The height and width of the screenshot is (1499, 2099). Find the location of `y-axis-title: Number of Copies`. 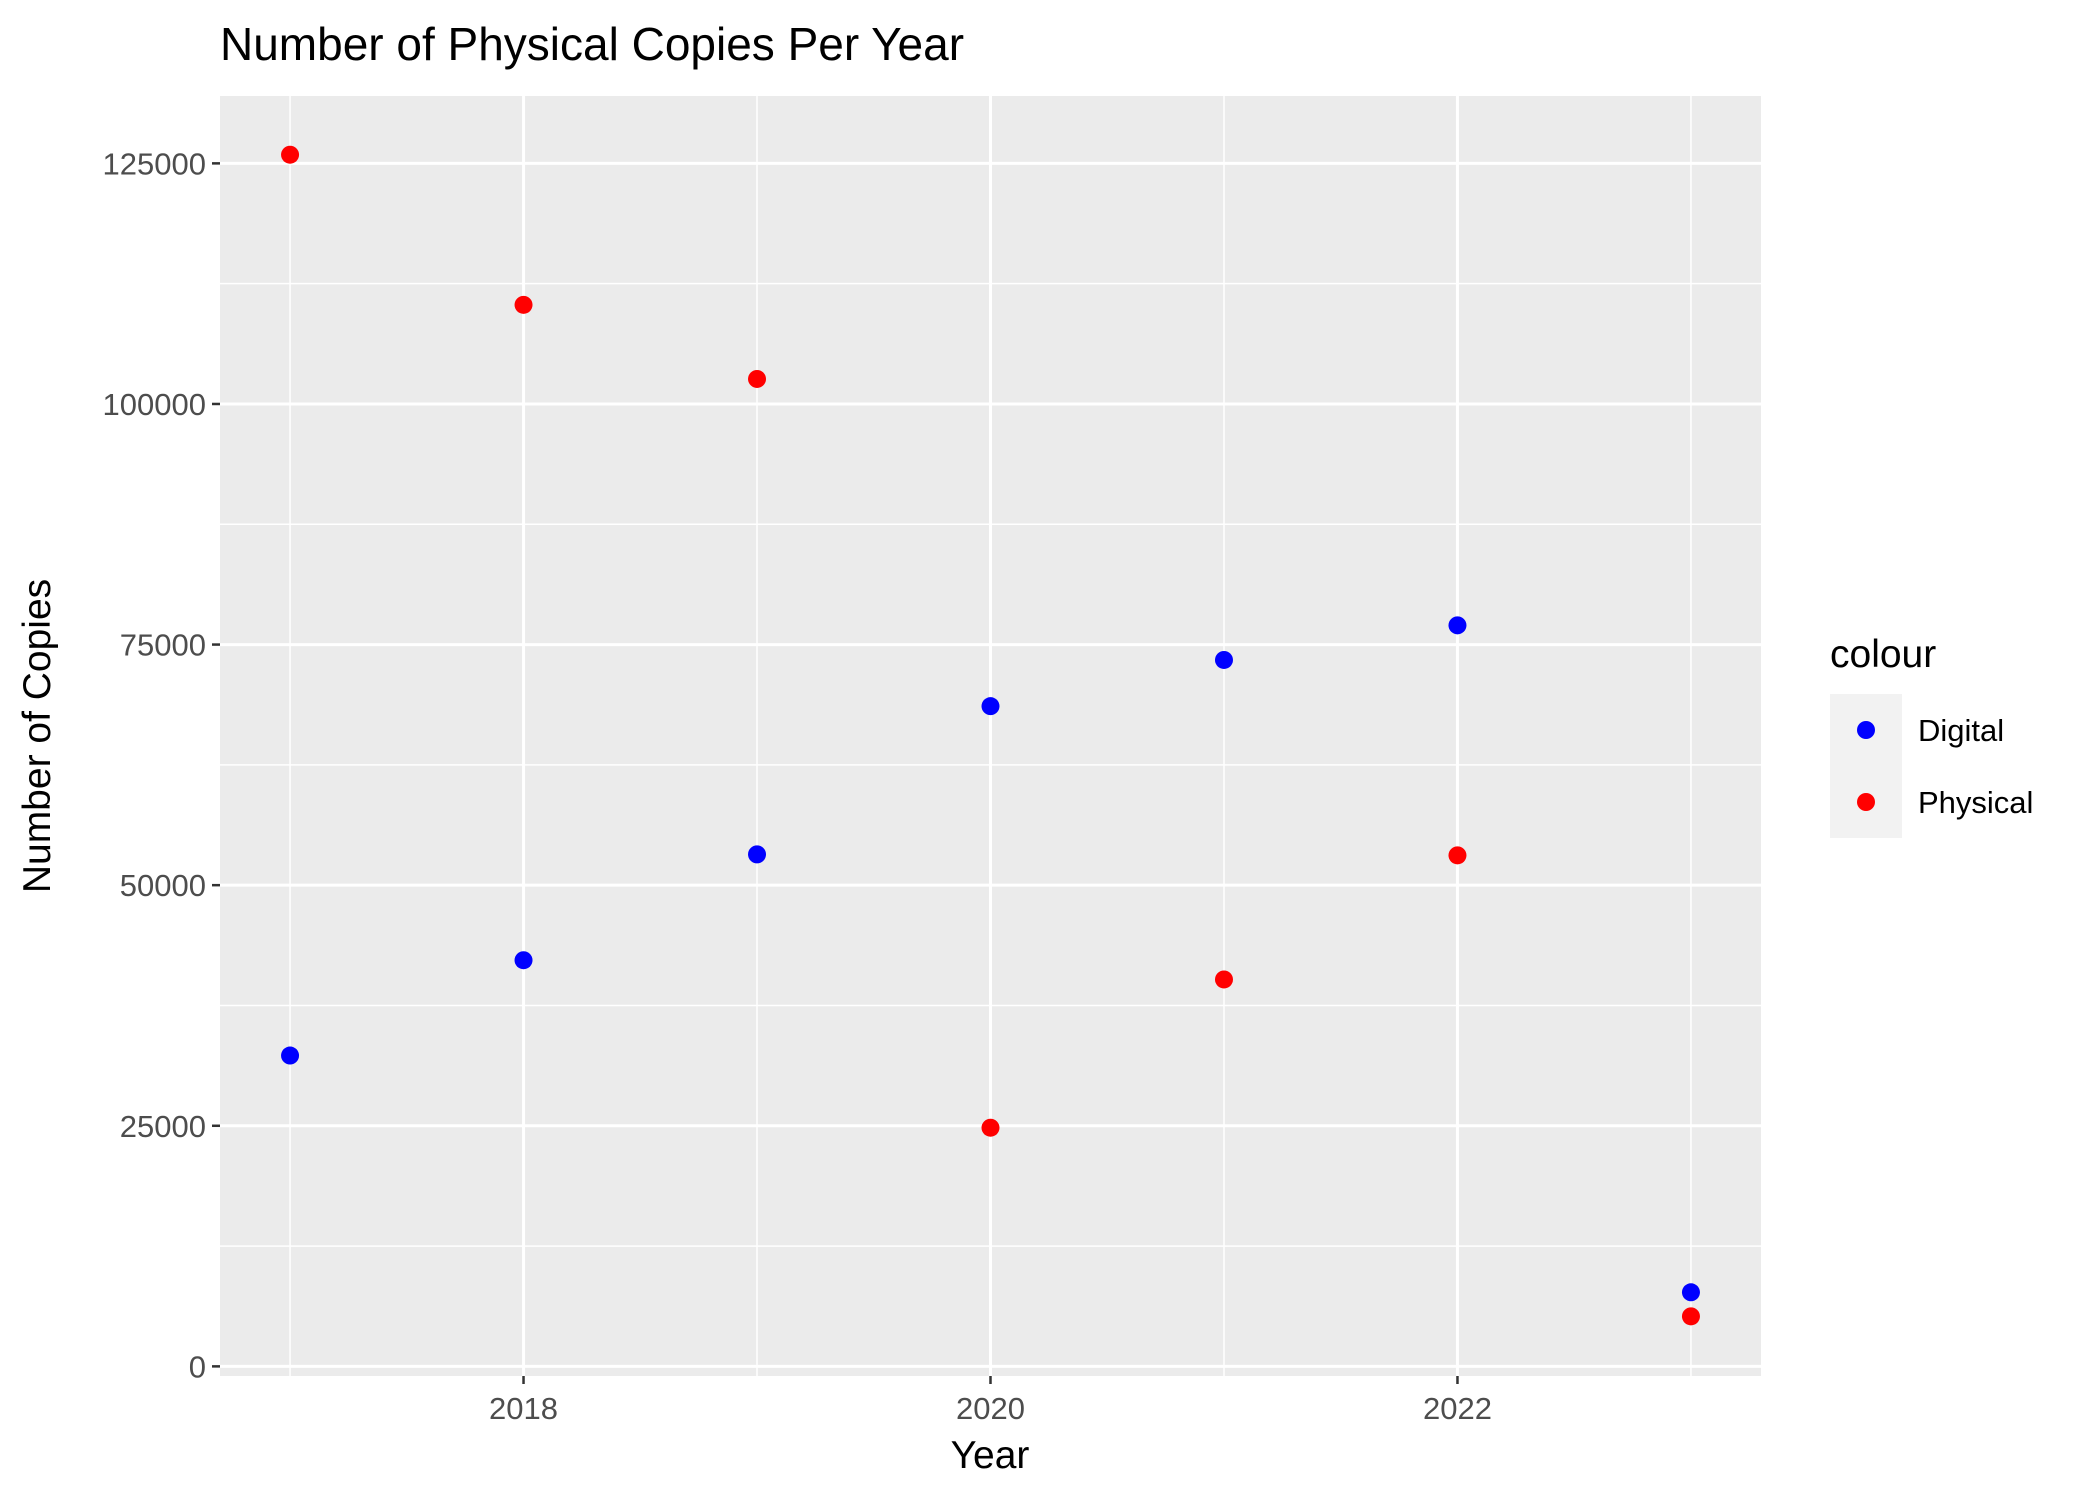

y-axis-title: Number of Copies is located at coordinates (37, 736).